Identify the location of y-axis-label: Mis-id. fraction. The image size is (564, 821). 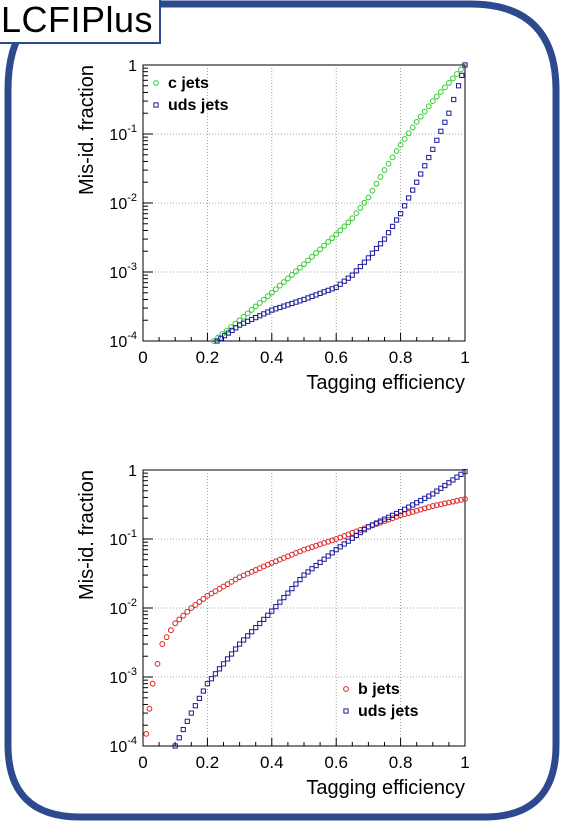
(87, 535).